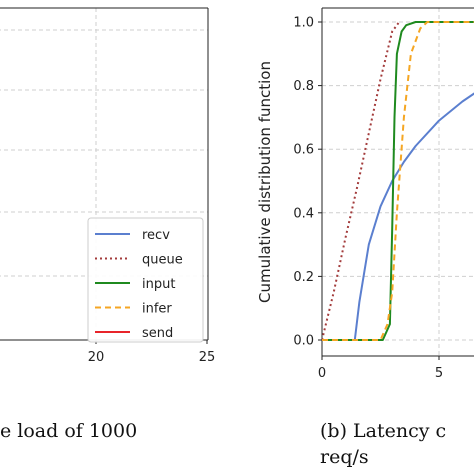 This screenshot has height=474, width=474. What do you see at coordinates (157, 309) in the screenshot?
I see `legend-label-infer: infer` at bounding box center [157, 309].